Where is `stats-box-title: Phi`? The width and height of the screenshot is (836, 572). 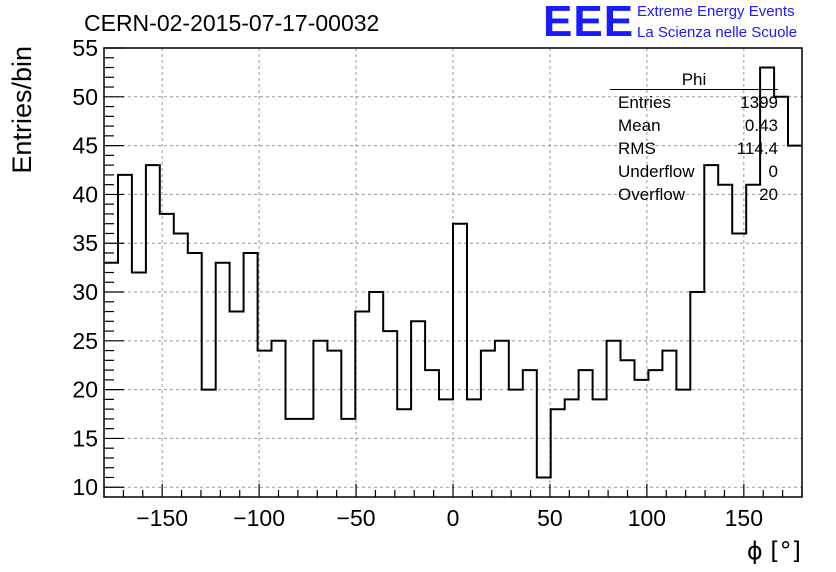
stats-box-title: Phi is located at coordinates (694, 80).